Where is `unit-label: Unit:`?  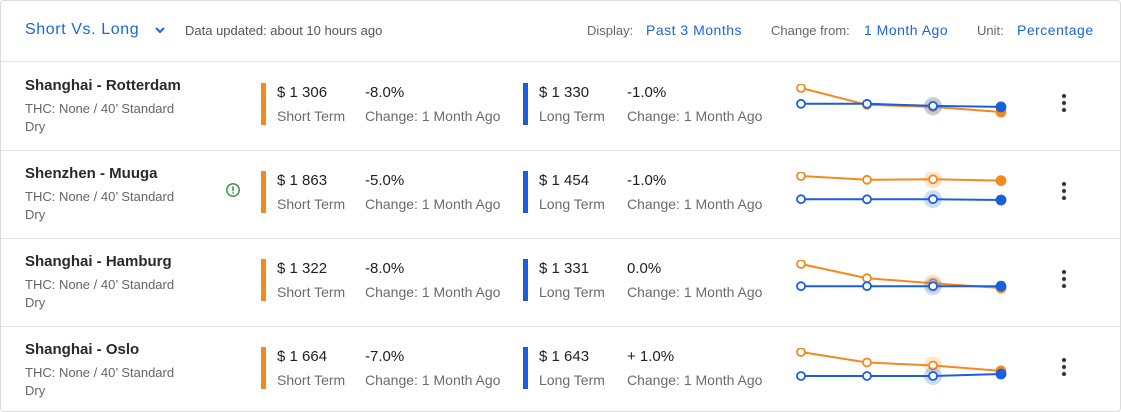 unit-label: Unit: is located at coordinates (990, 30).